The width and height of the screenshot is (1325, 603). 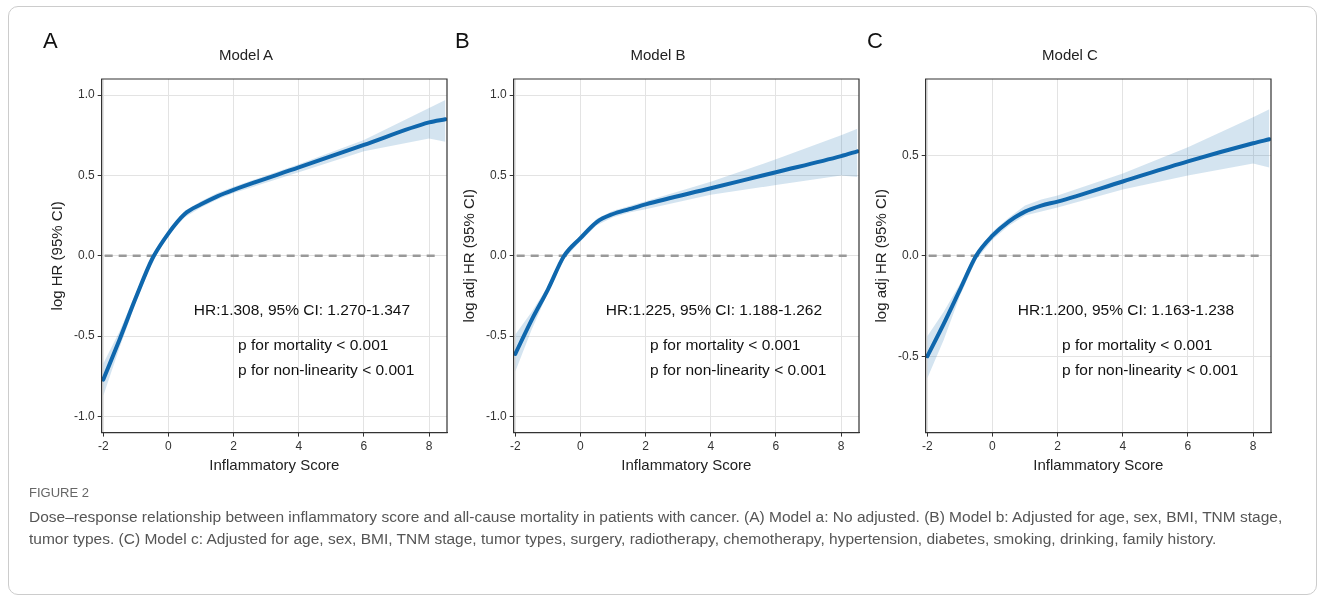 What do you see at coordinates (57, 256) in the screenshot?
I see `y-axis-title: log HR (95% CI)` at bounding box center [57, 256].